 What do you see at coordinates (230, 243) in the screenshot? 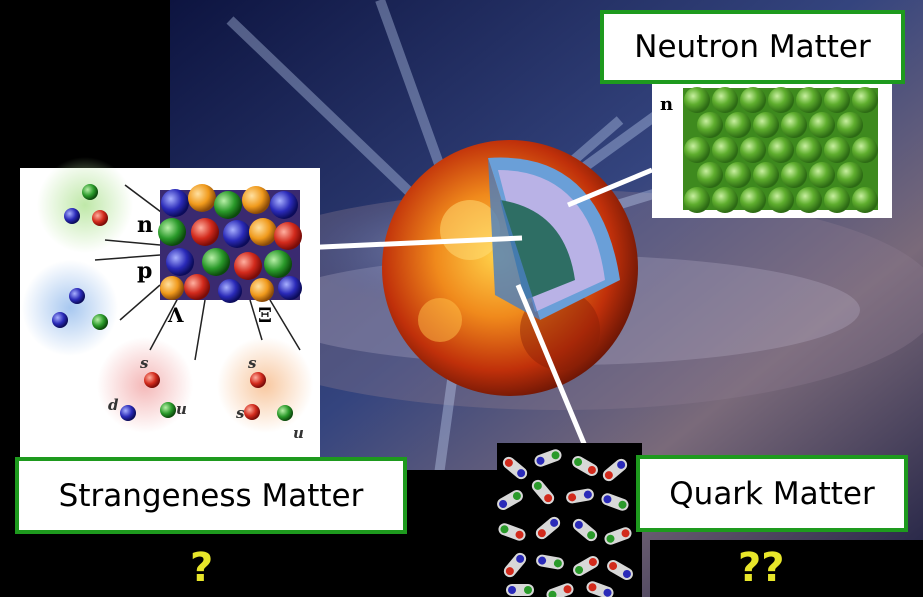
I see `hadron-lattice` at bounding box center [230, 243].